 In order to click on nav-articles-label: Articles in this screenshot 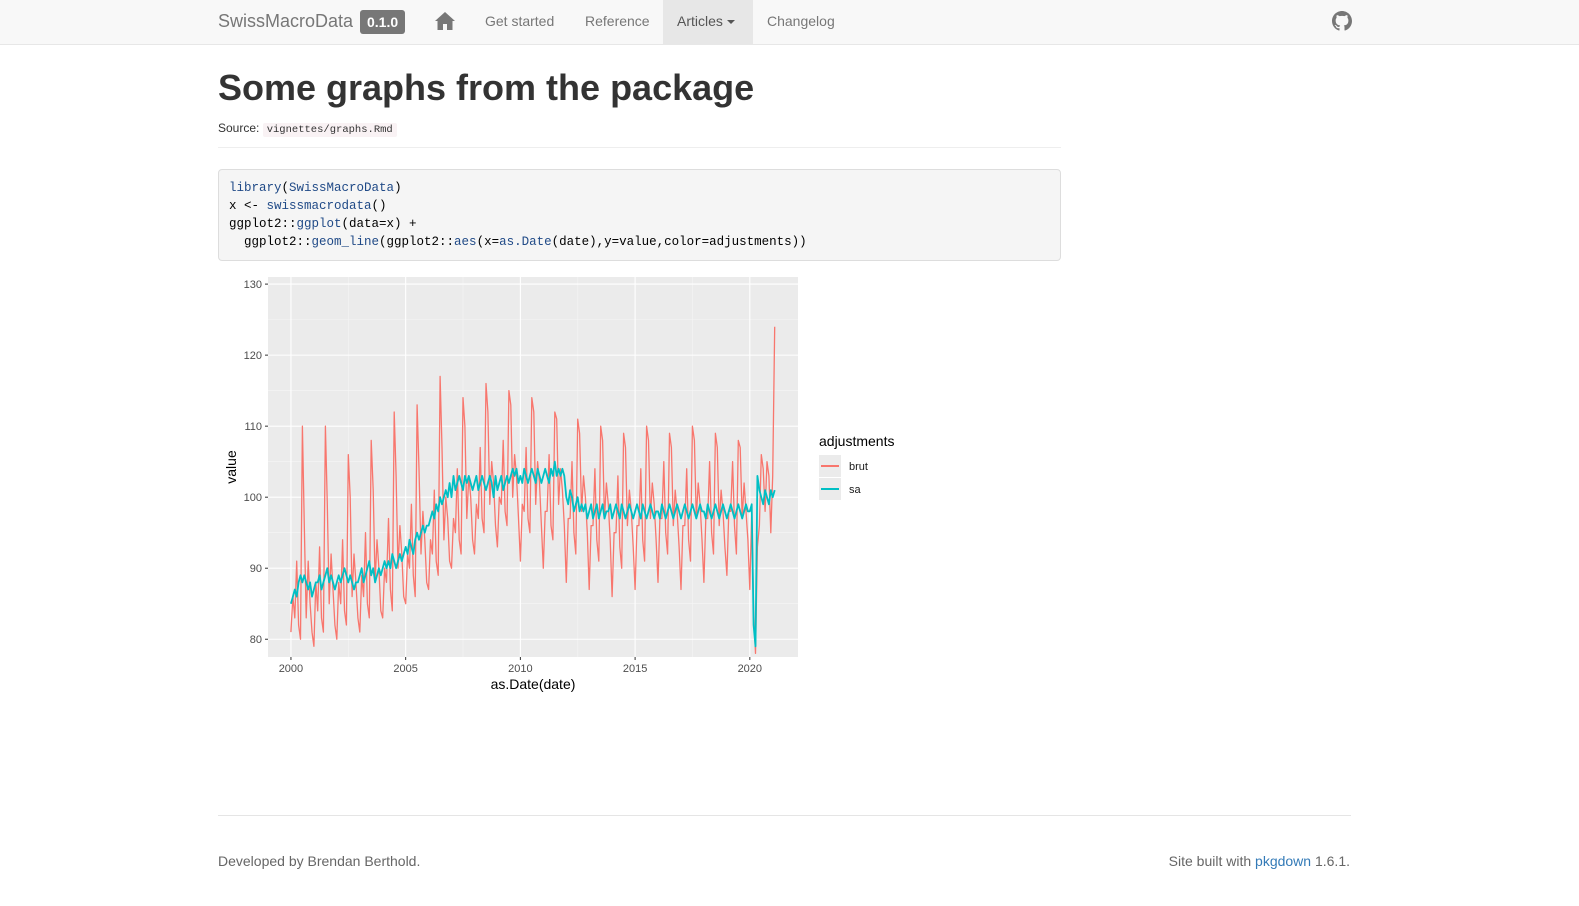, I will do `click(700, 21)`.